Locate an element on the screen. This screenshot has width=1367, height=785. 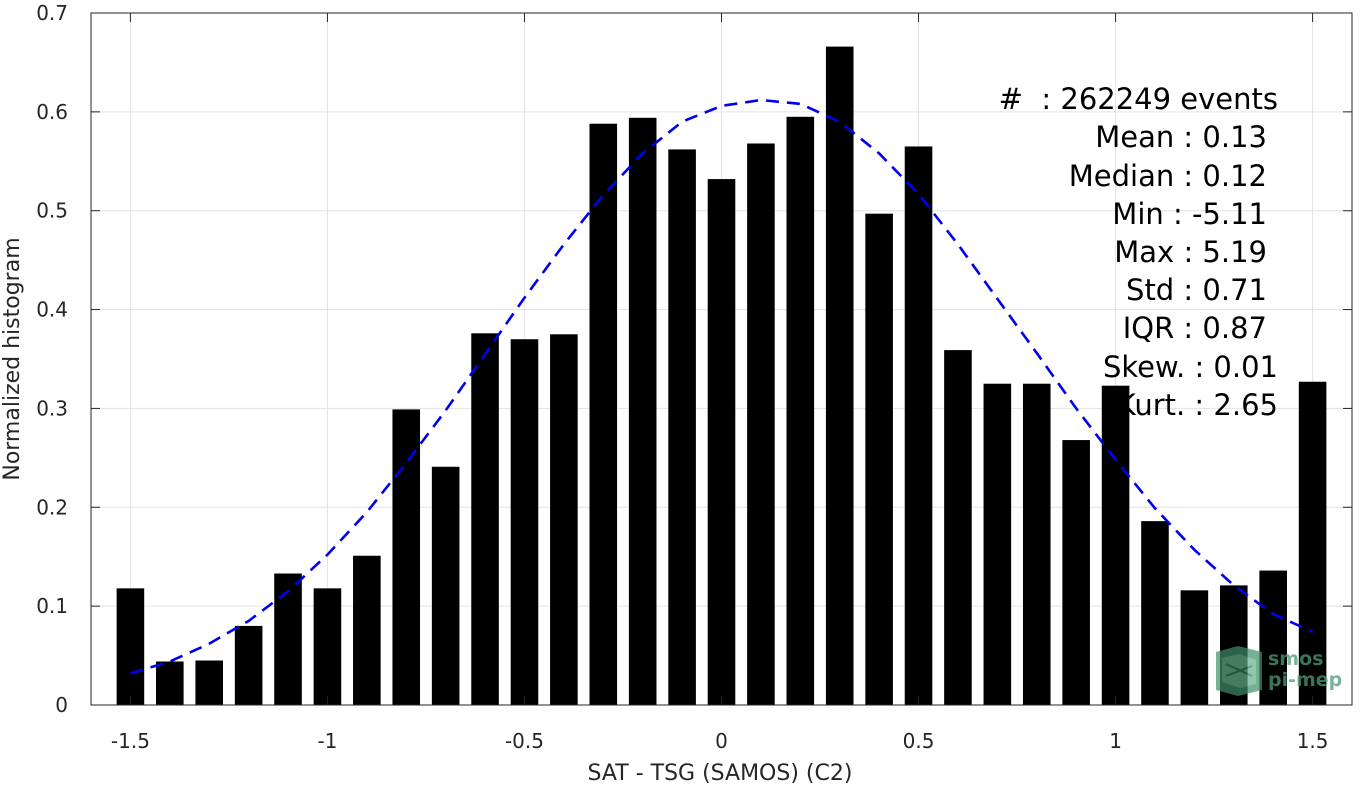
stat-min: Min : -5.11 is located at coordinates (1189, 214).